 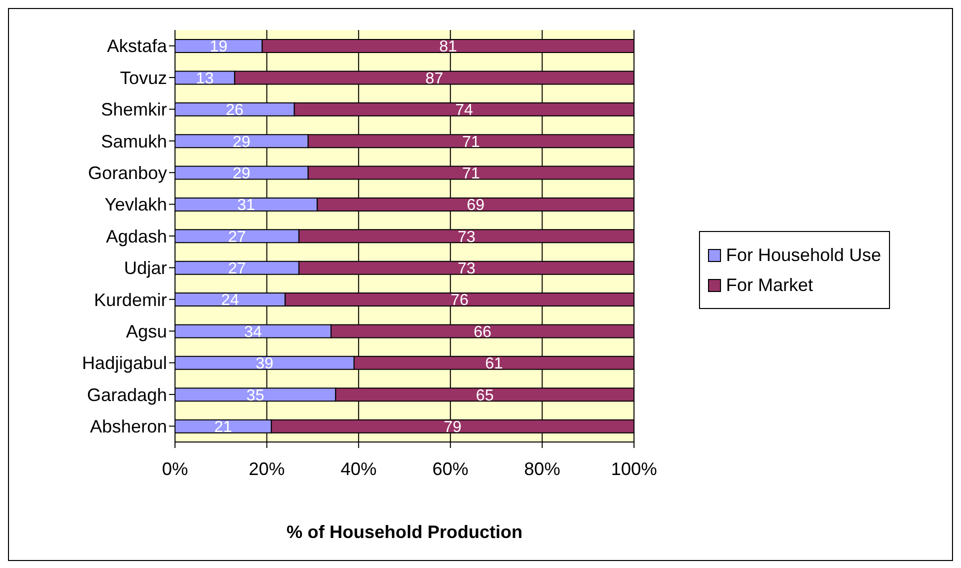 I want to click on data-label: 35, so click(x=255, y=395).